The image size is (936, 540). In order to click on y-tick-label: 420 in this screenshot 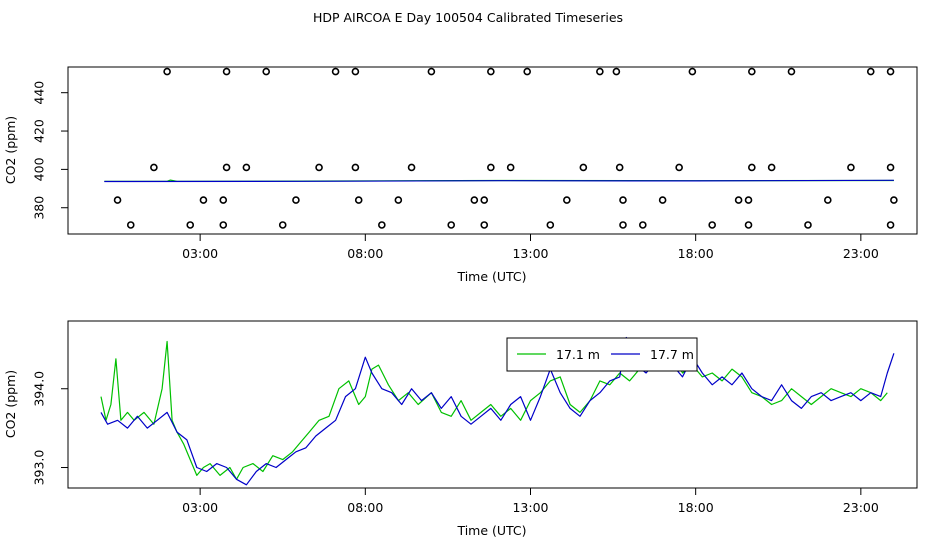, I will do `click(39, 131)`.